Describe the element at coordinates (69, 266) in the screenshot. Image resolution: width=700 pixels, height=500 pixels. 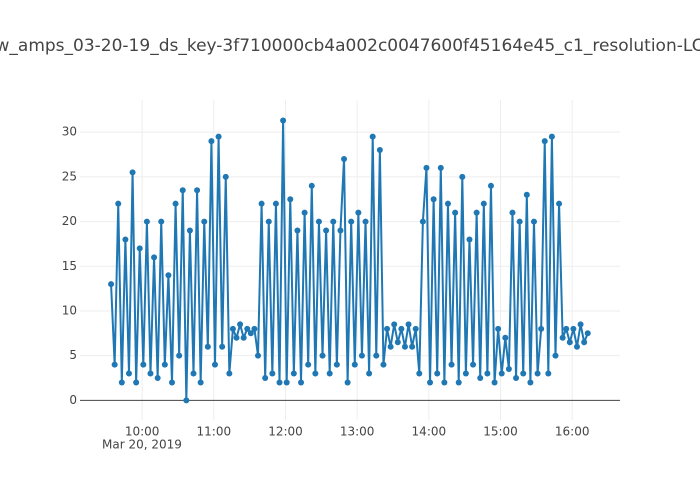
I see `y-tick-label: 15` at that location.